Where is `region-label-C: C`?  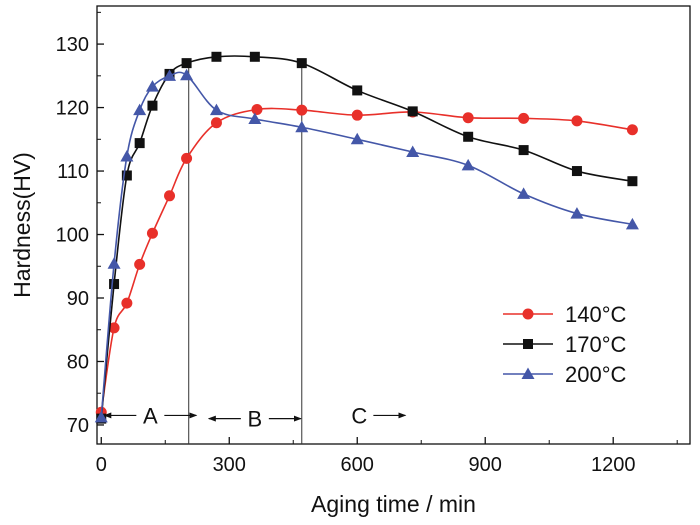
region-label-C: C is located at coordinates (359, 415).